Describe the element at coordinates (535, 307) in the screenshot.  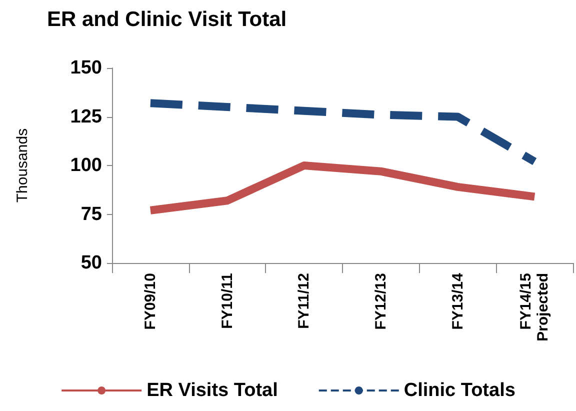
I see `x-tick-label: FY14/15 Projected` at that location.